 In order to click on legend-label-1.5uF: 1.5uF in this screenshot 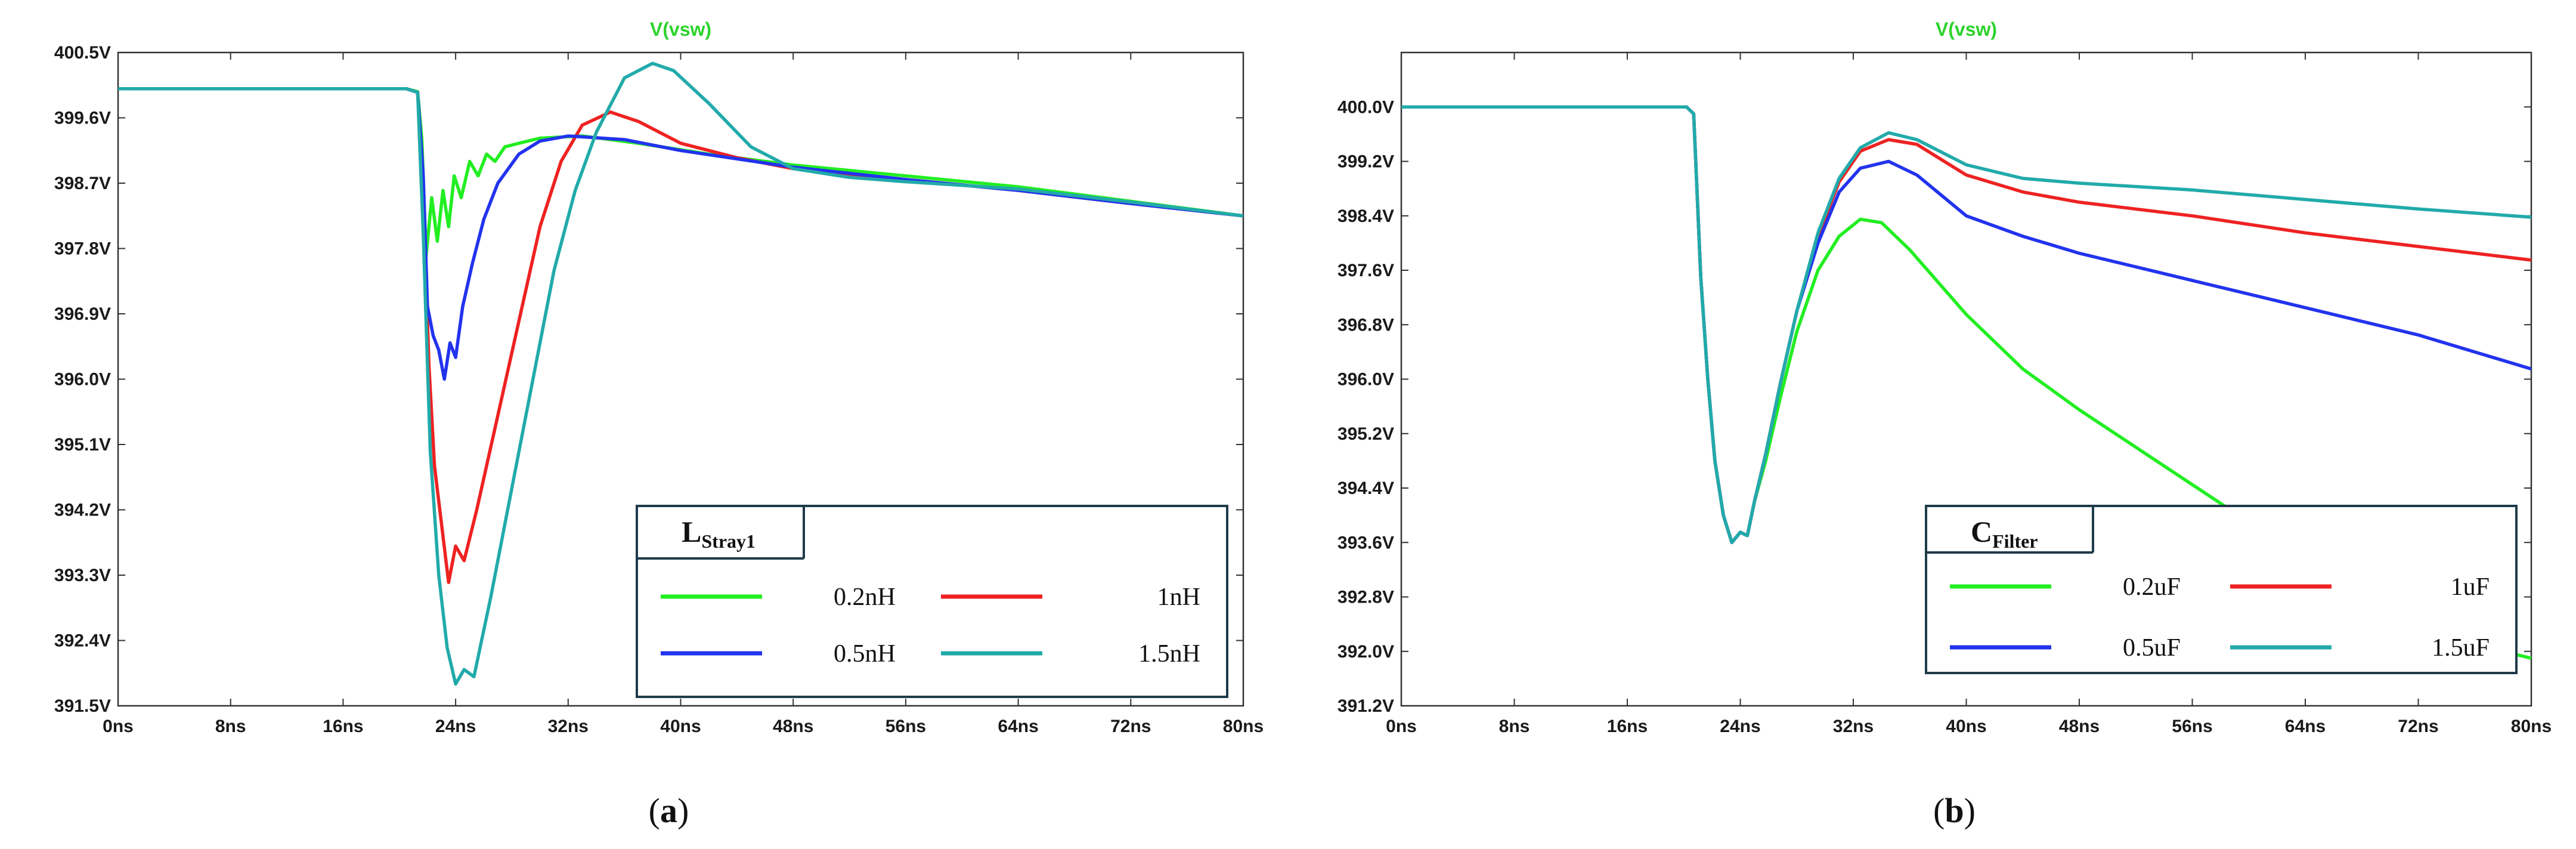, I will do `click(2461, 648)`.